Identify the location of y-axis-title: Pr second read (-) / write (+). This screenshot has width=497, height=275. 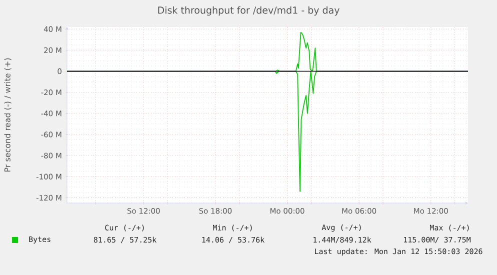
(8, 115).